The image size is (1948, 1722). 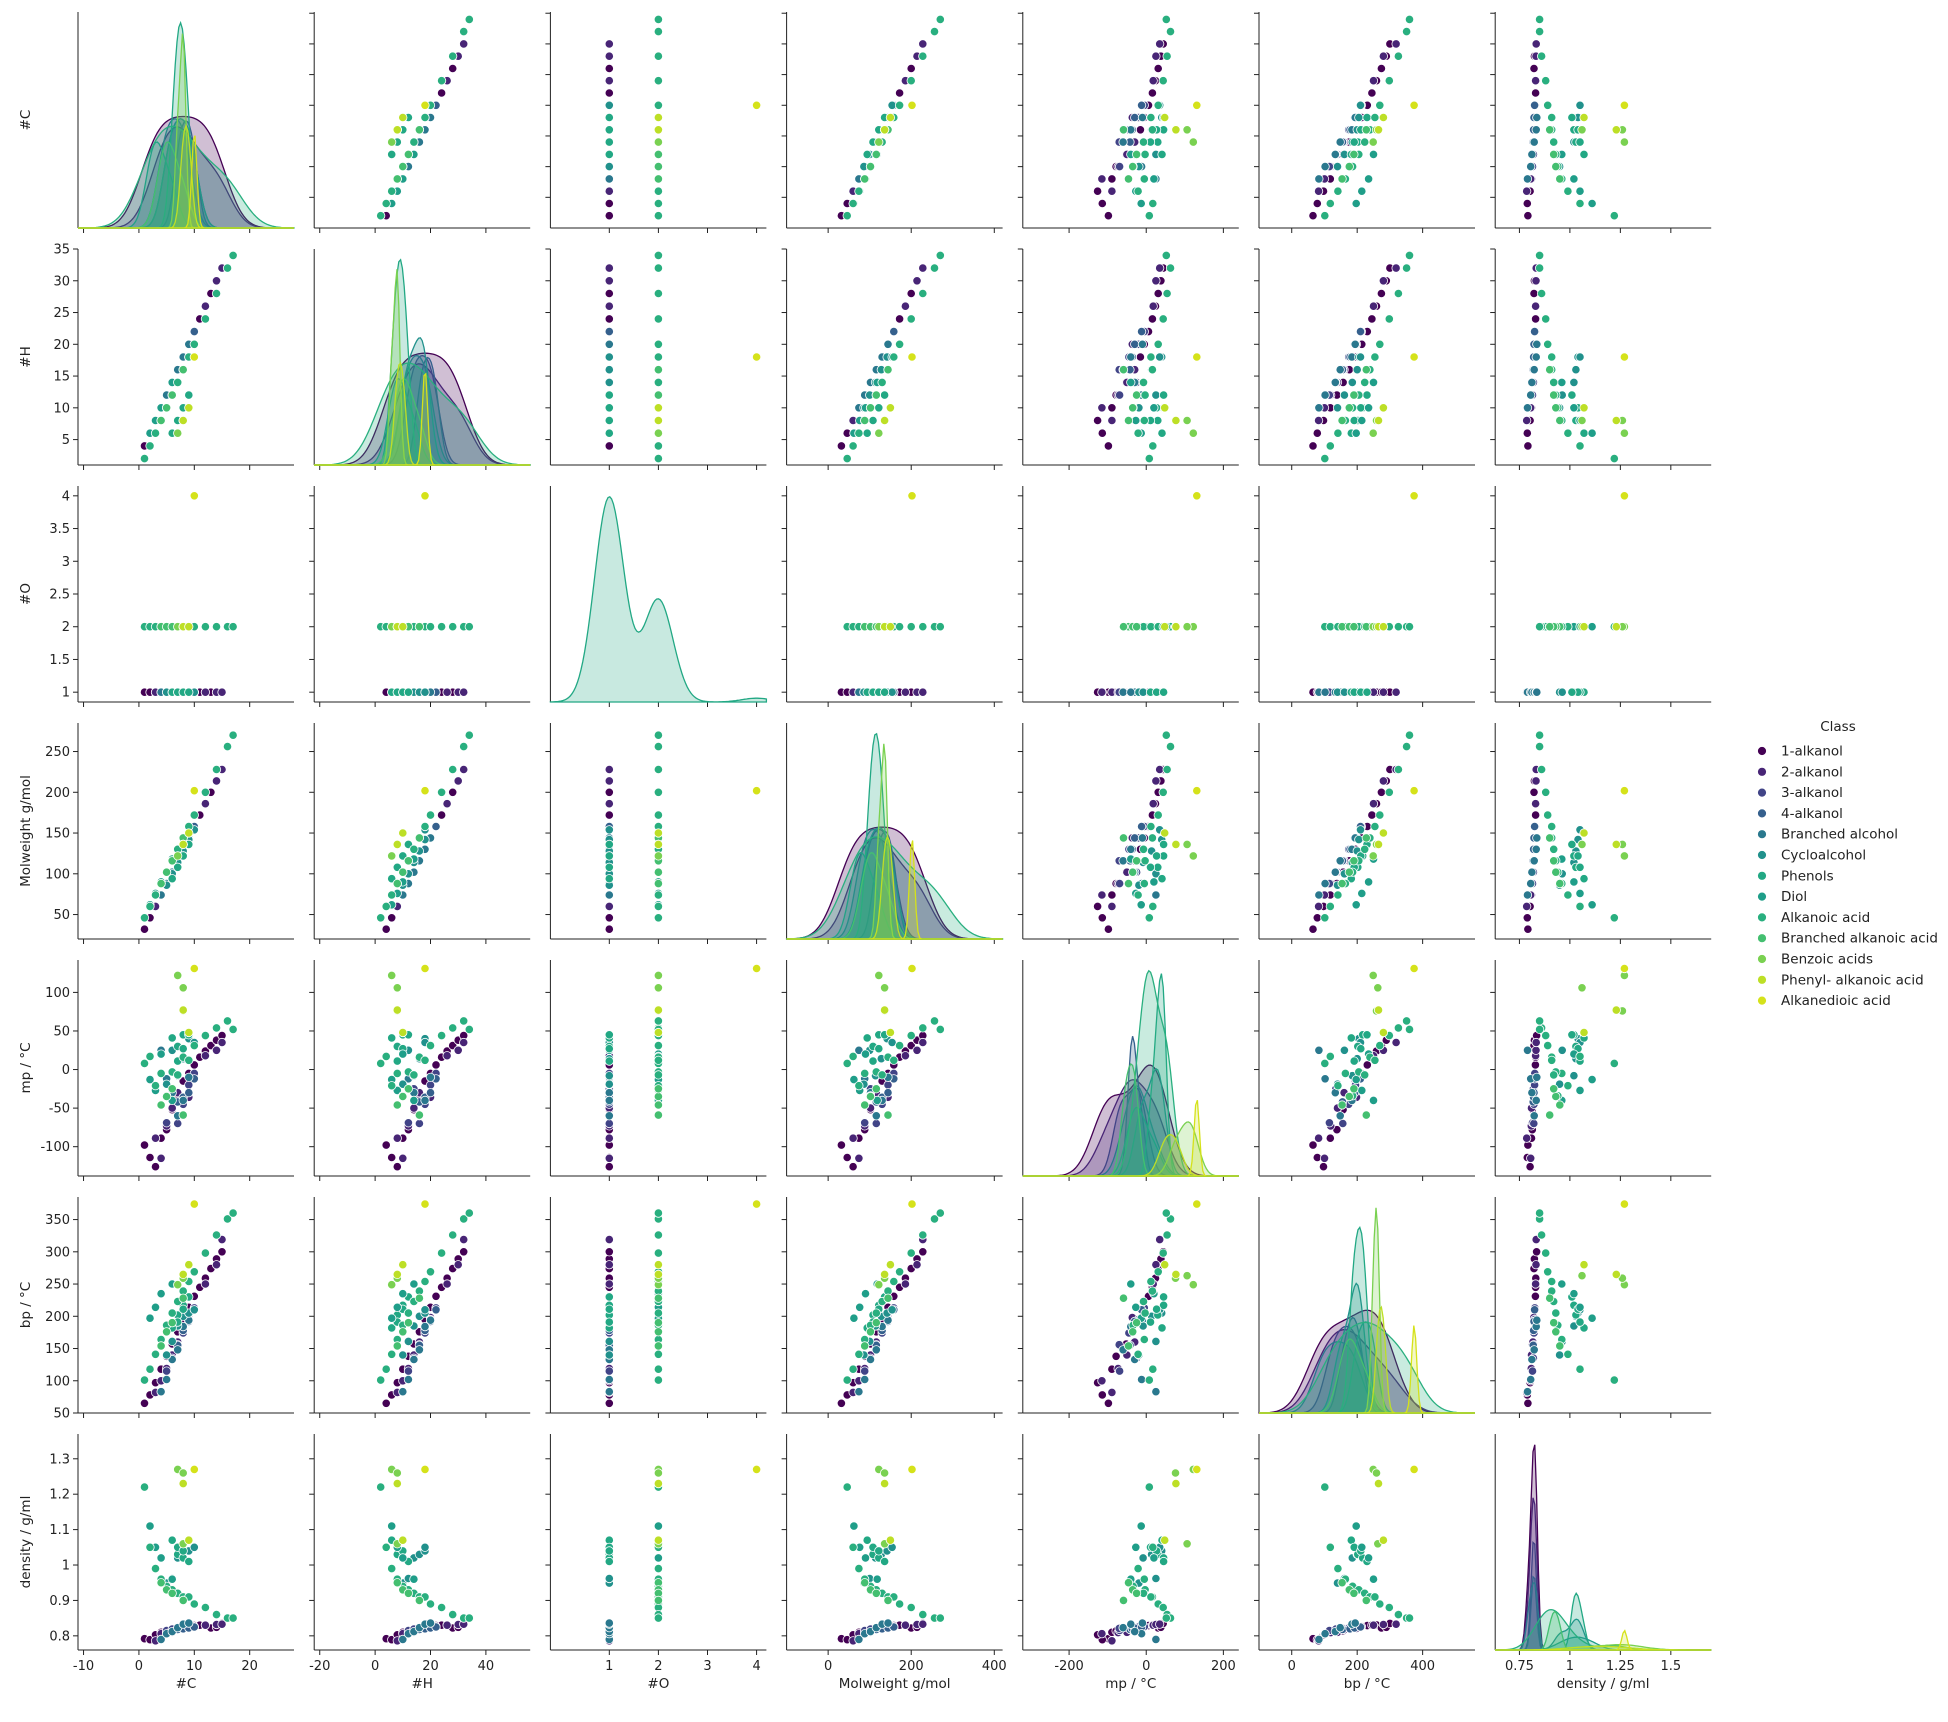 What do you see at coordinates (156, 833) in the screenshot?
I see `panel-3-0: 50 100 150 200 250 Molweight g/mol` at bounding box center [156, 833].